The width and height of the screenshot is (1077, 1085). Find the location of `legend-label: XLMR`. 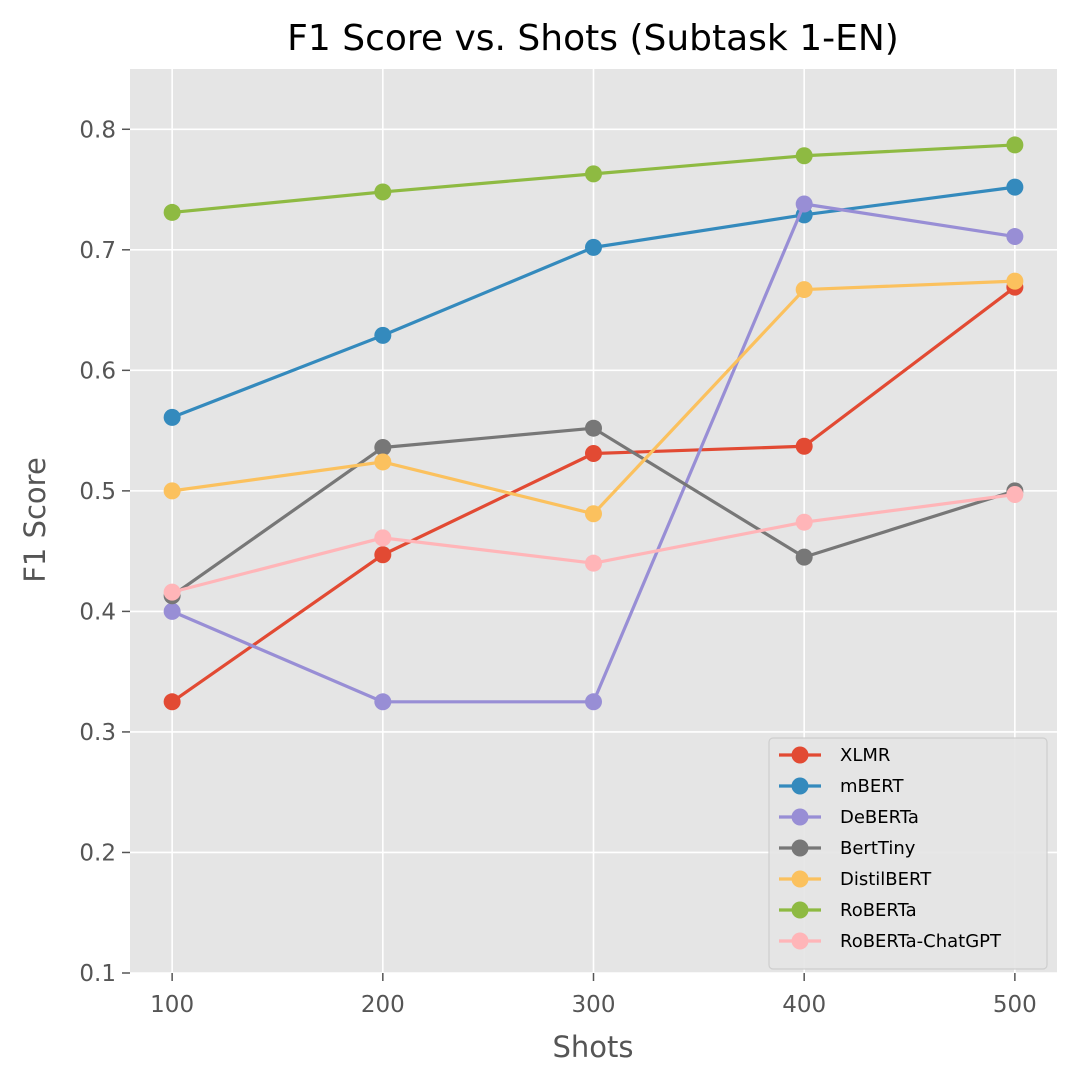

legend-label: XLMR is located at coordinates (865, 755).